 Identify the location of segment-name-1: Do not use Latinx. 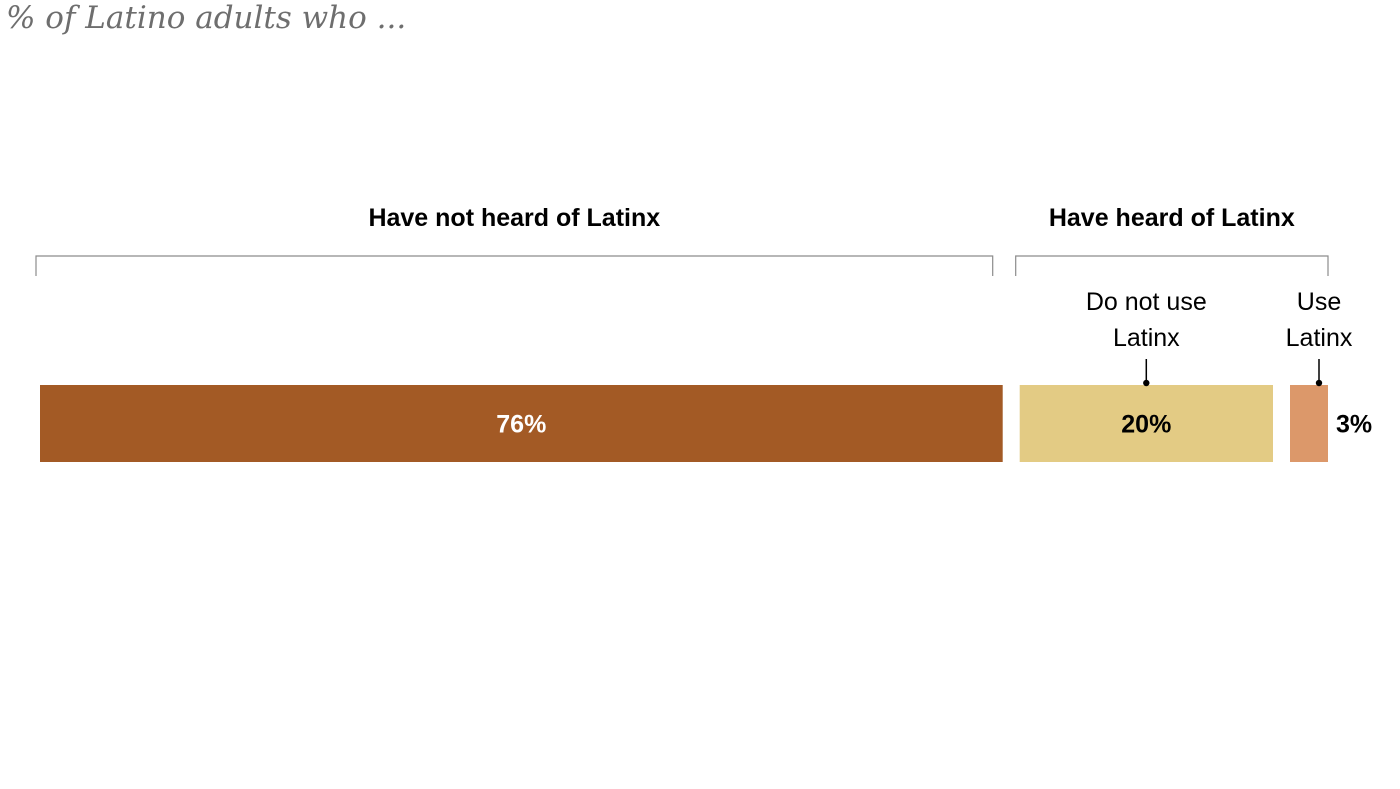
(1146, 320).